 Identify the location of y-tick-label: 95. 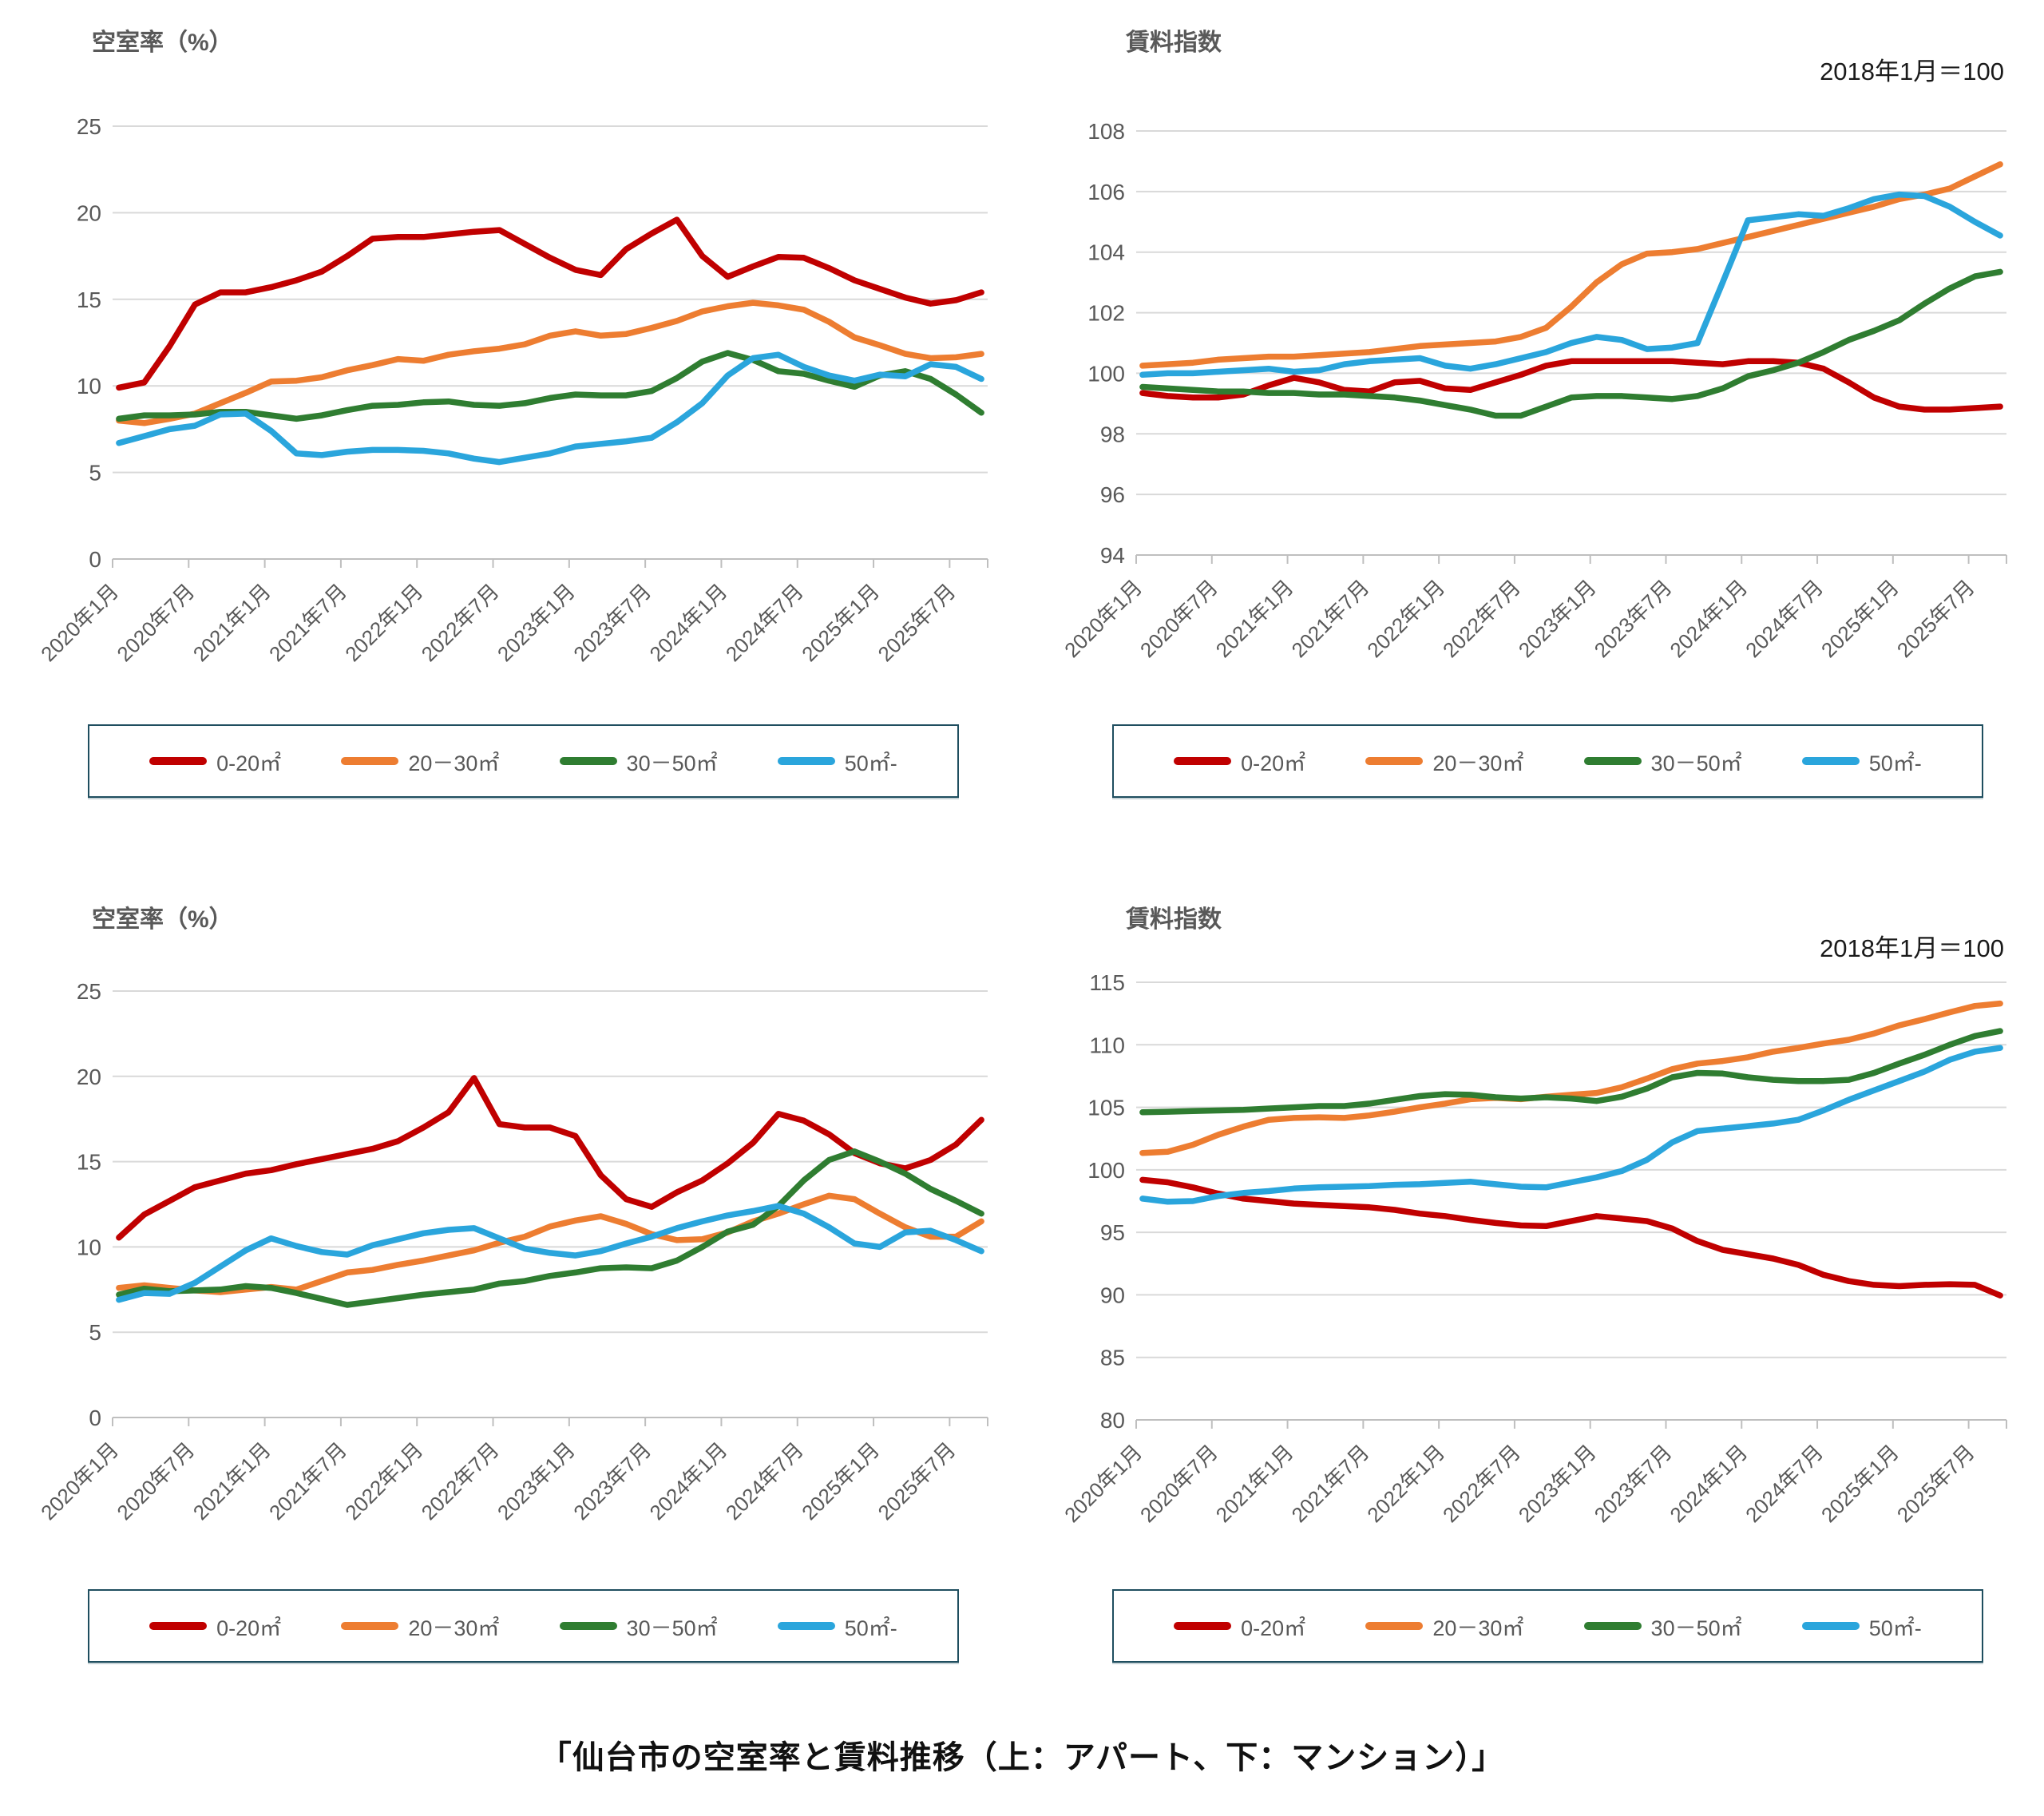
(1112, 1232).